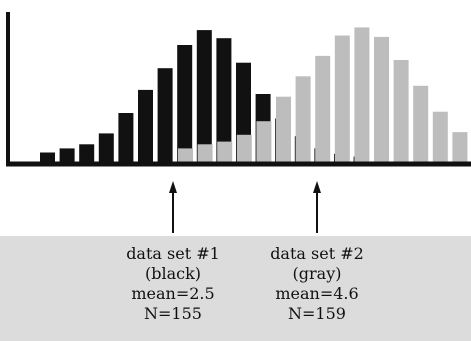 The image size is (471, 341). What do you see at coordinates (173, 273) in the screenshot?
I see `annotation-set1-line2: (black)` at bounding box center [173, 273].